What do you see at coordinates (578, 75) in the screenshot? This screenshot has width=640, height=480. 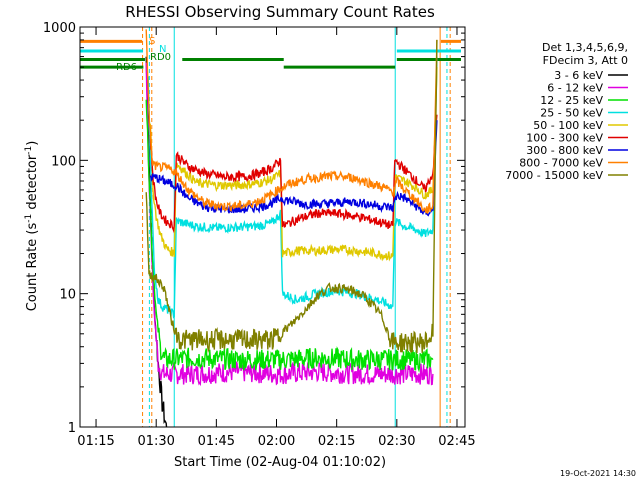 I see `legend-label-0: 3 - 6 keV` at bounding box center [578, 75].